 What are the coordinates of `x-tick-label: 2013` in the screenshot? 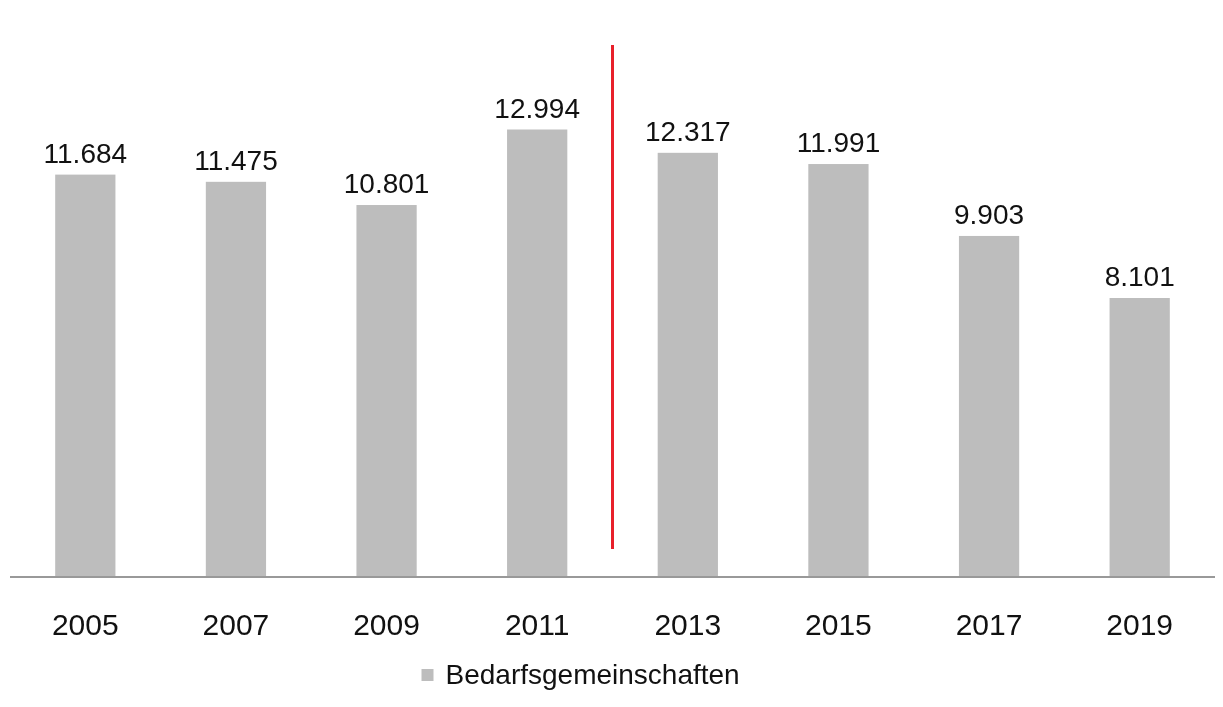 It's located at (688, 624).